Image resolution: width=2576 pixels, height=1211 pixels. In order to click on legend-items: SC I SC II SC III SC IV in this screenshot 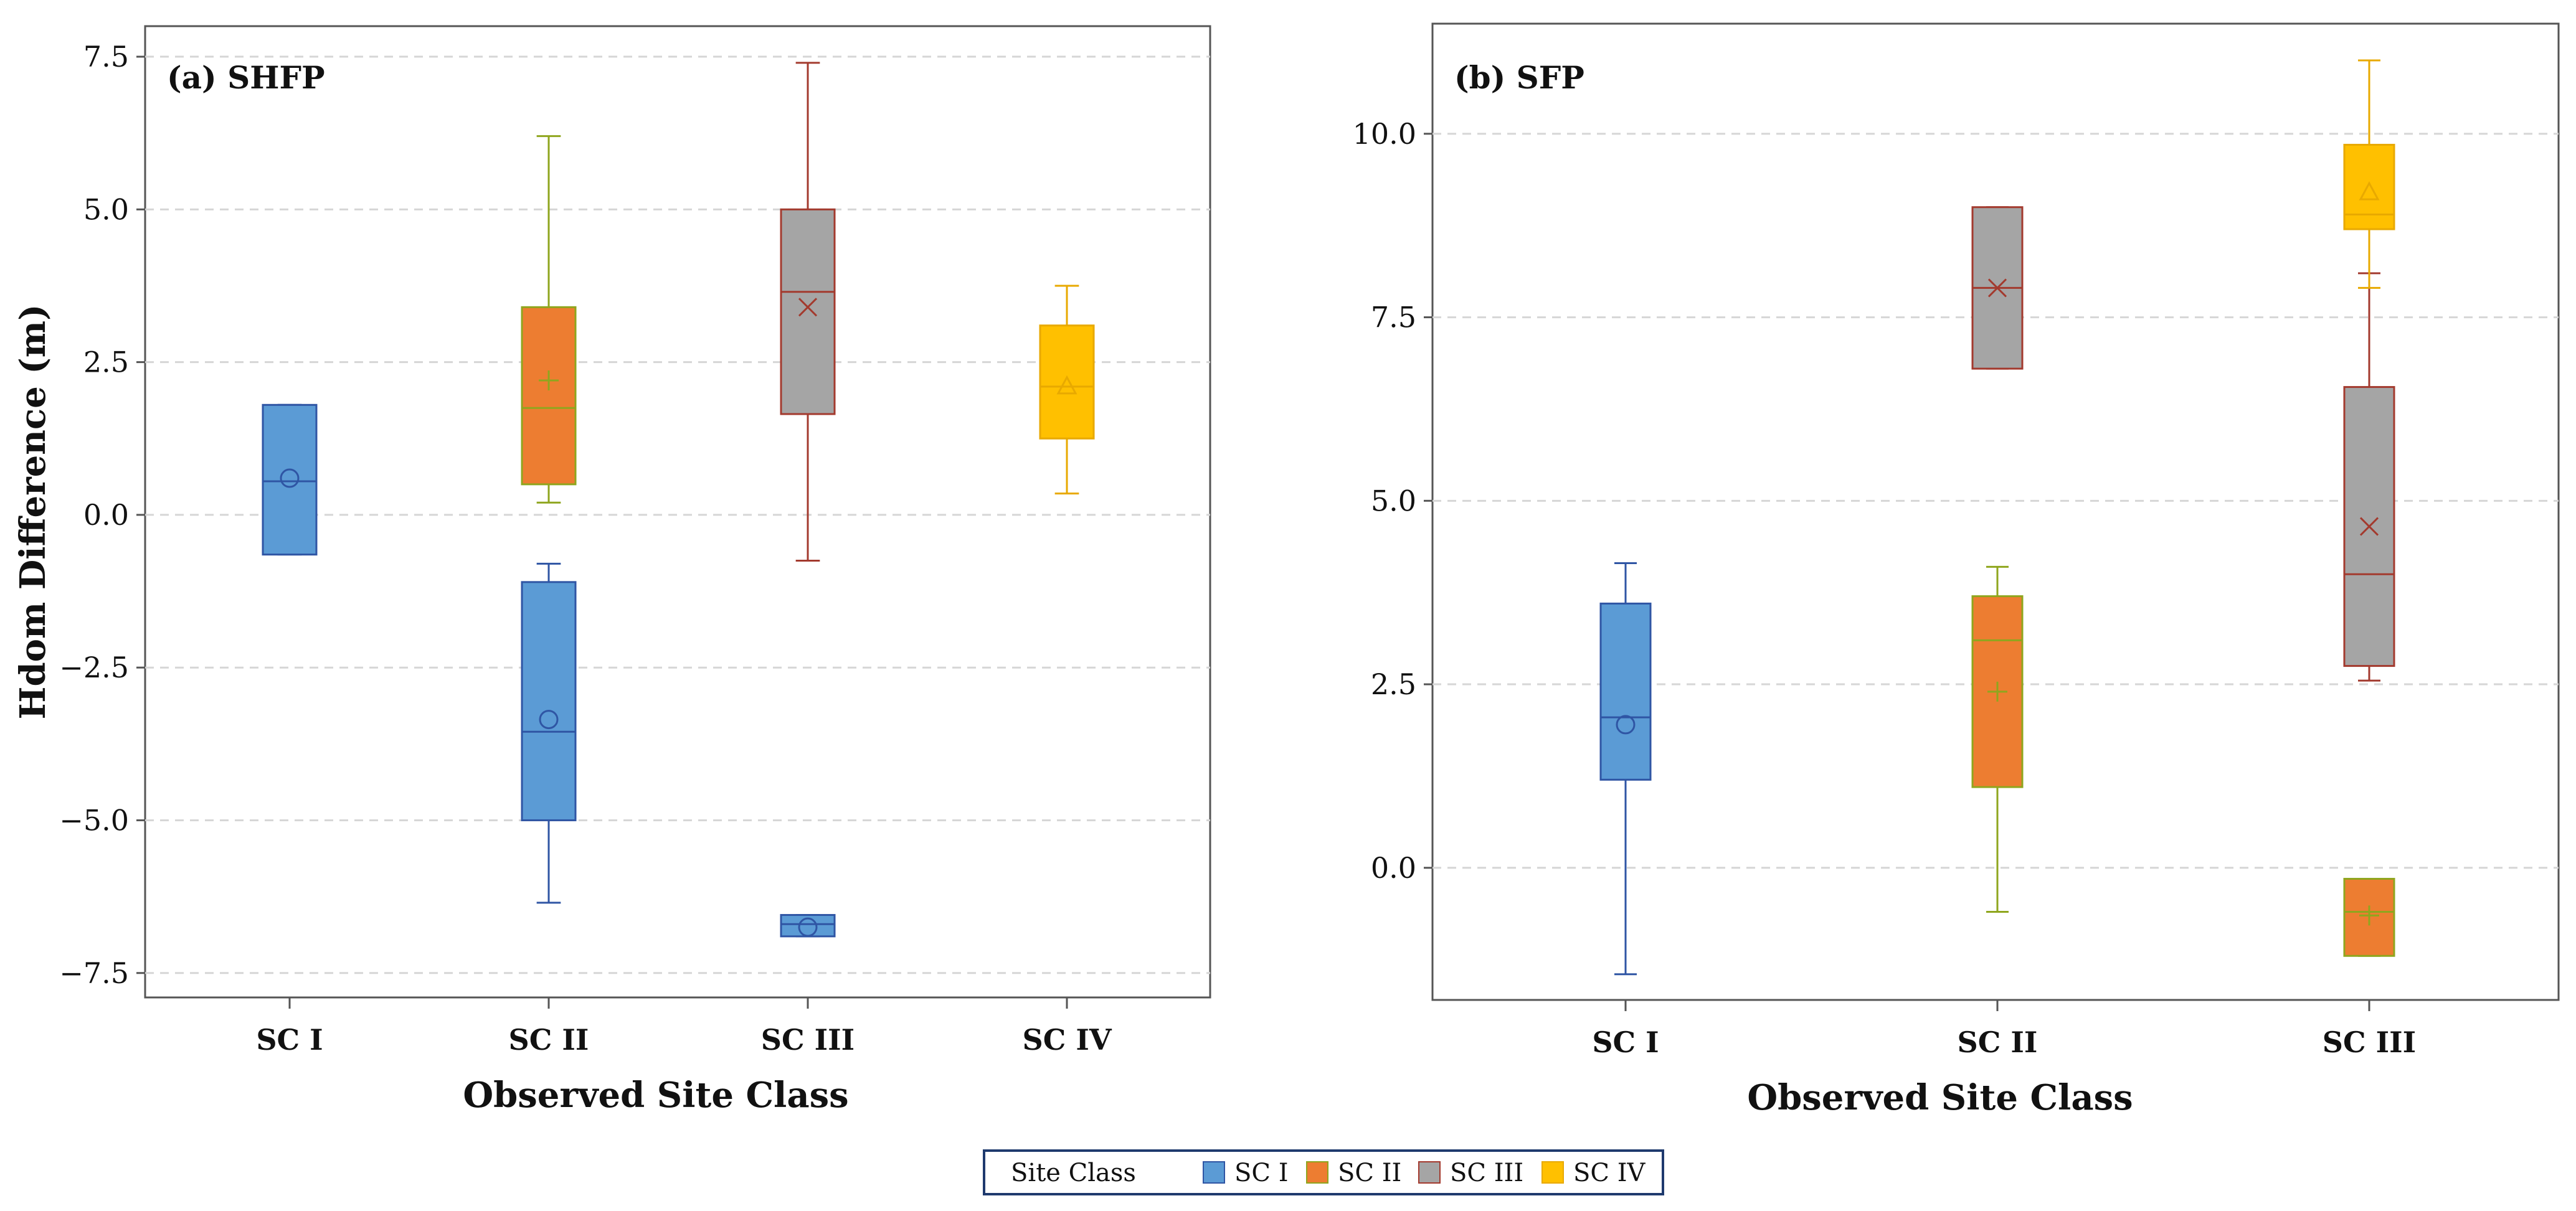, I will do `click(1425, 1173)`.